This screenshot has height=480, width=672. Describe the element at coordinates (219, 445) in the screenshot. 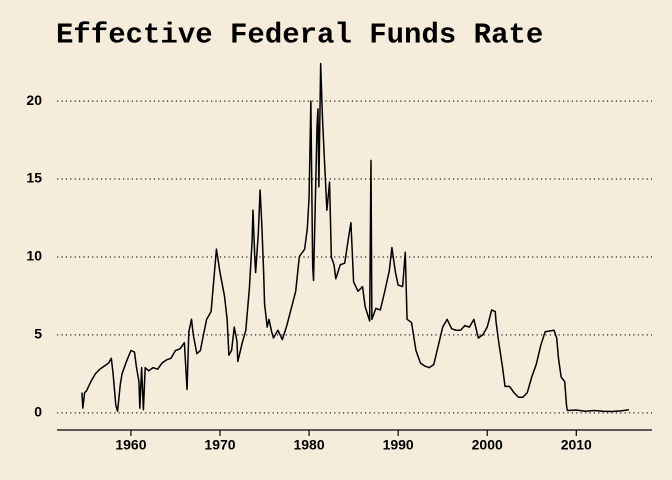

I see `x-tick-label: 1970` at that location.